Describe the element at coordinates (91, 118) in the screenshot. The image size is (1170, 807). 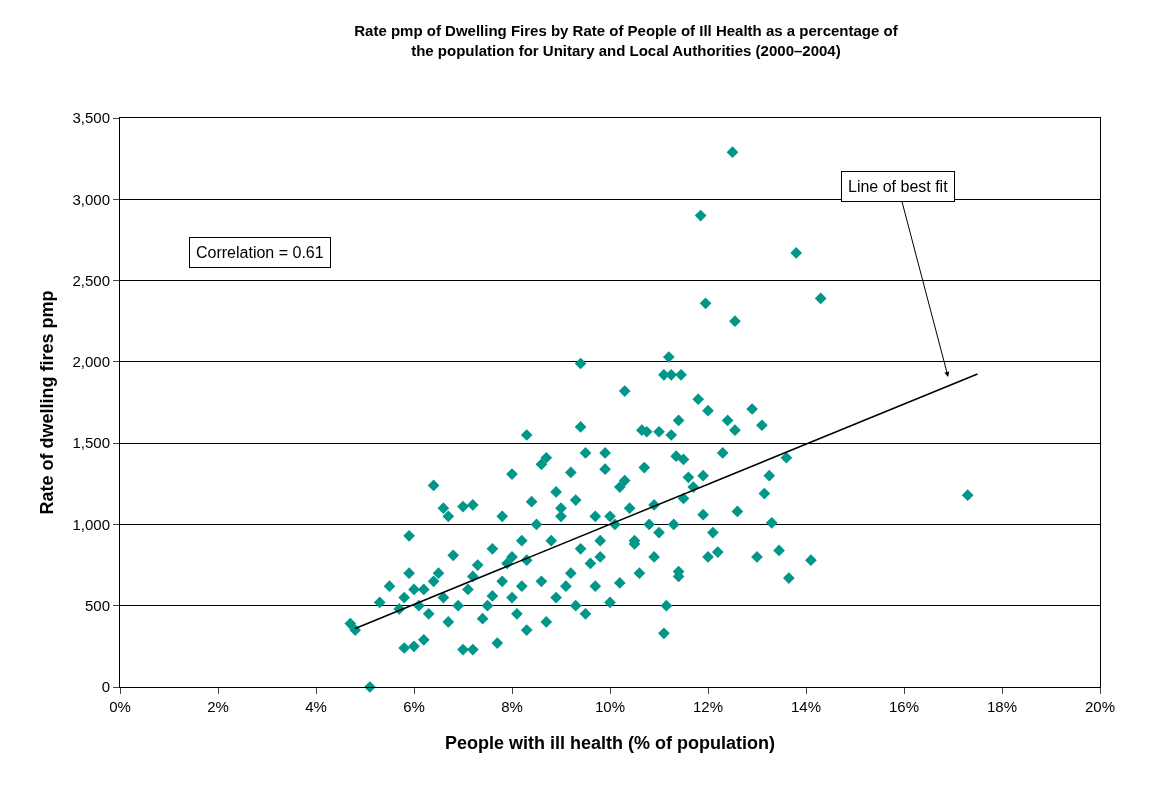
I see `y-tick-label: 3,500` at that location.